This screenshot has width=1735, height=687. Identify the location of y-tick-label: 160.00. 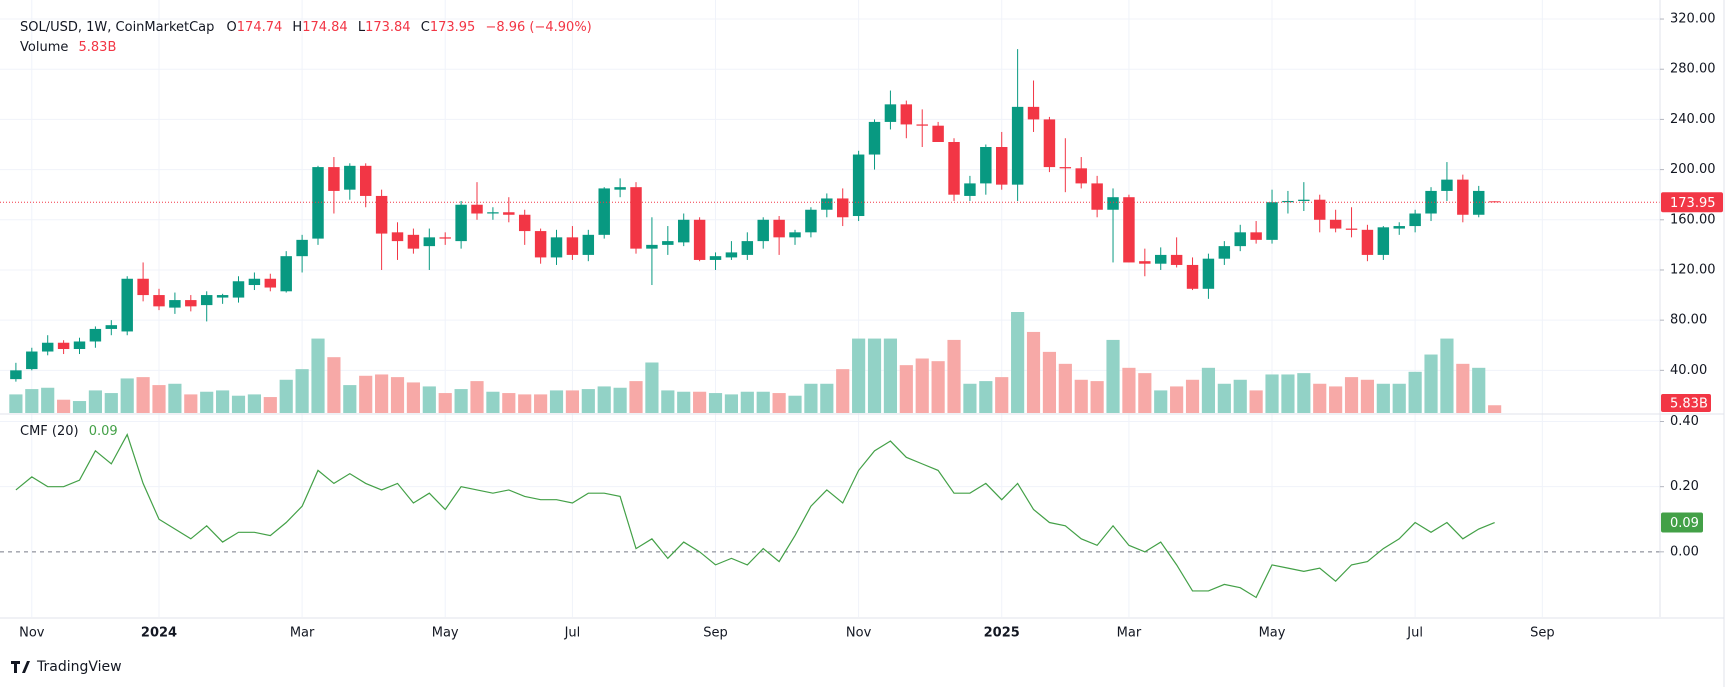
(1693, 219).